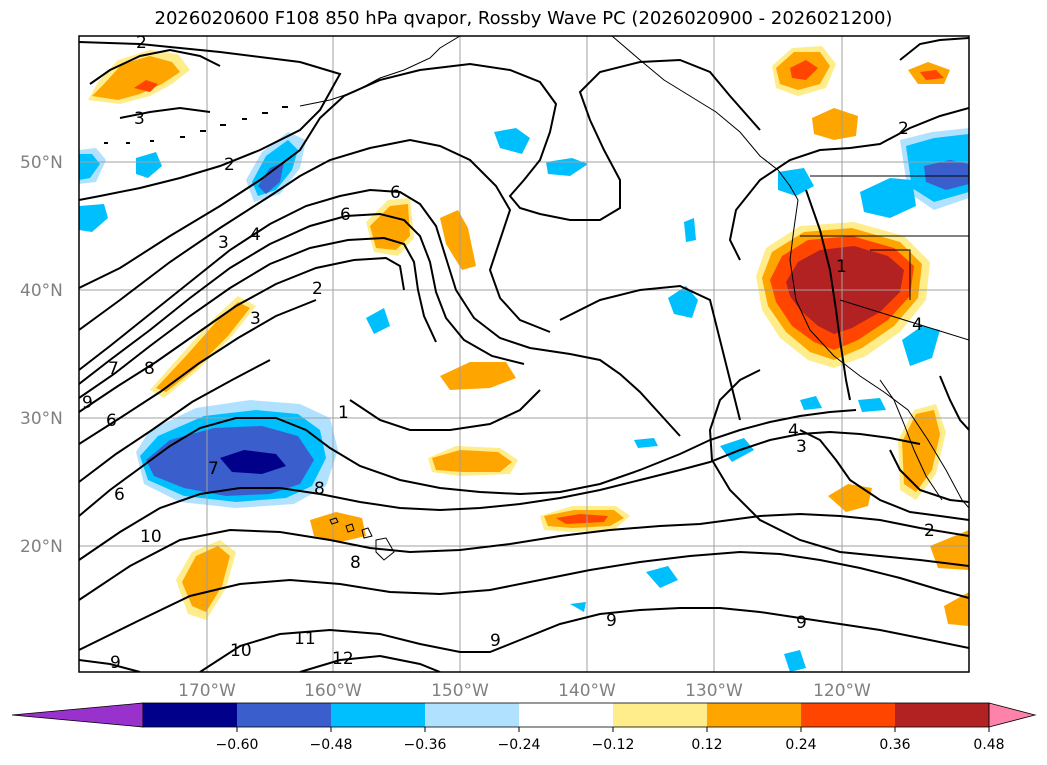 Image resolution: width=1047 pixels, height=765 pixels. I want to click on colorbar-tick-label: −0.24, so click(519, 745).